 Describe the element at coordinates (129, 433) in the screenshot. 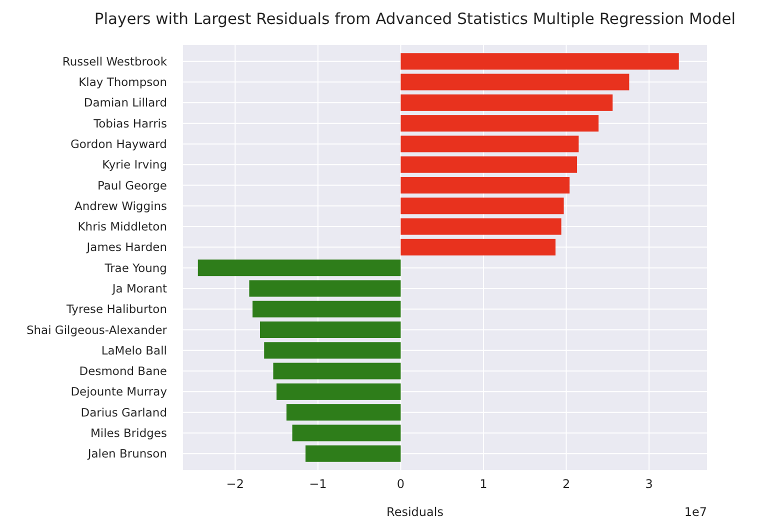

I see `y-tick-label: Miles Bridges` at that location.